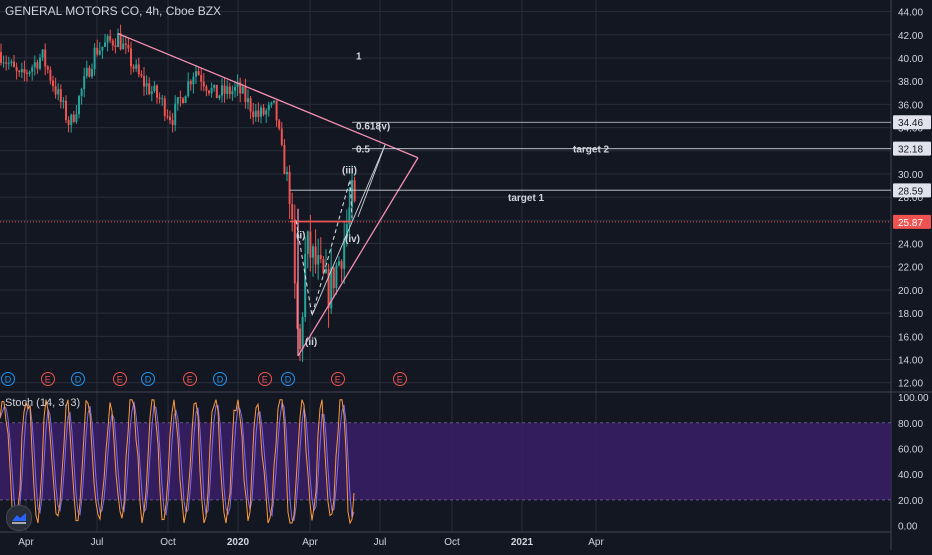 The image size is (932, 555). I want to click on y-tick-label: 20.00, so click(910, 291).